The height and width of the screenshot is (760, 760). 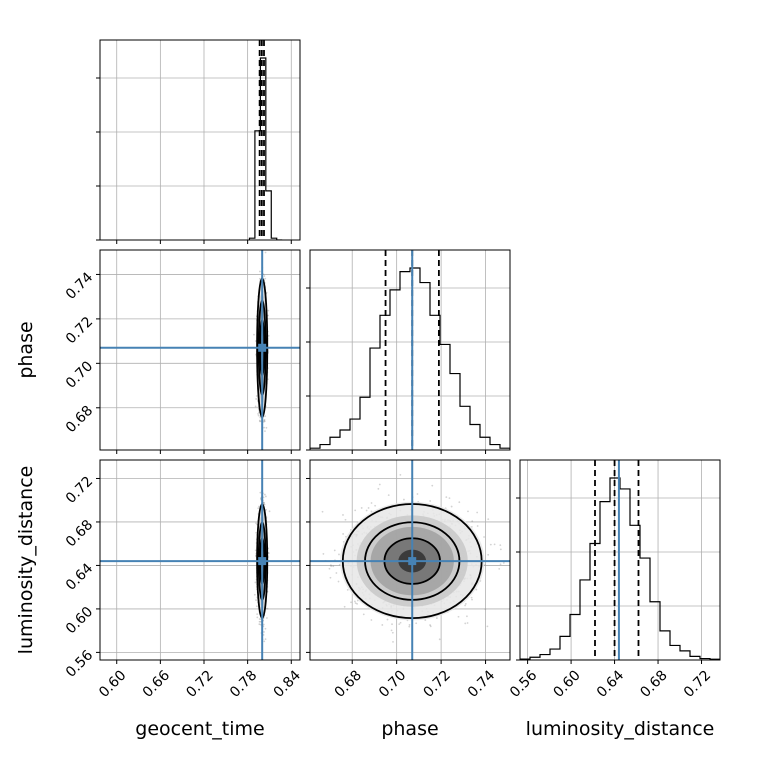 I want to click on tick-label-x: 0.60, so click(x=112, y=683).